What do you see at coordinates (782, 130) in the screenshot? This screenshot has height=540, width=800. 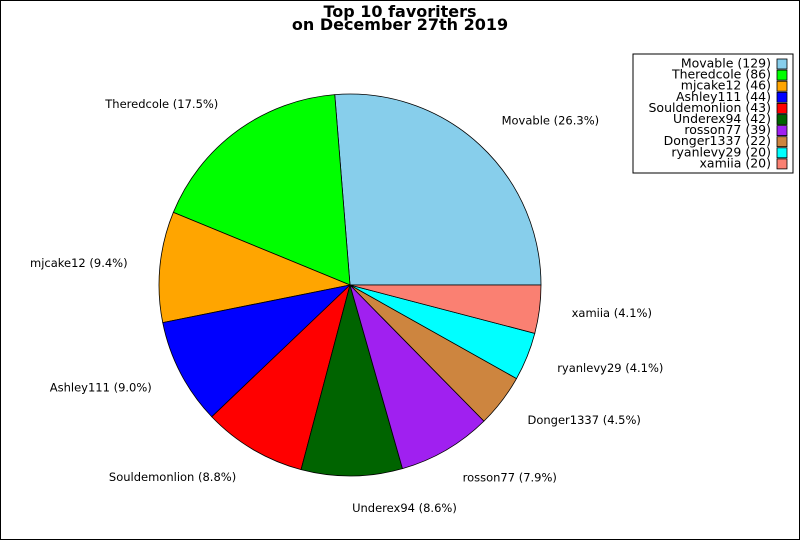 I see `legend-swatch-rosson77` at bounding box center [782, 130].